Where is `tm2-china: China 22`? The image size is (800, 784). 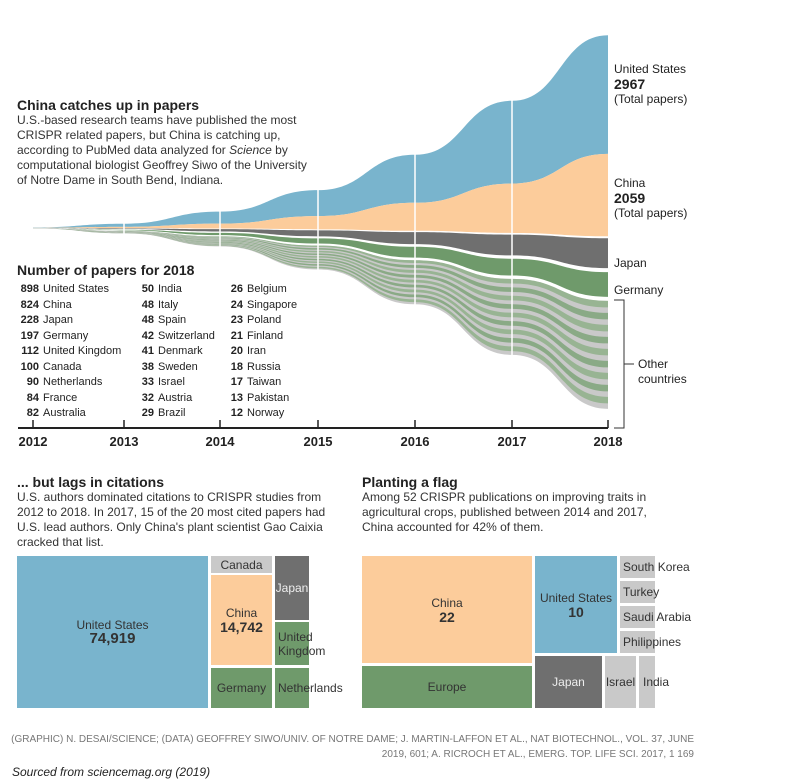 tm2-china: China 22 is located at coordinates (447, 609).